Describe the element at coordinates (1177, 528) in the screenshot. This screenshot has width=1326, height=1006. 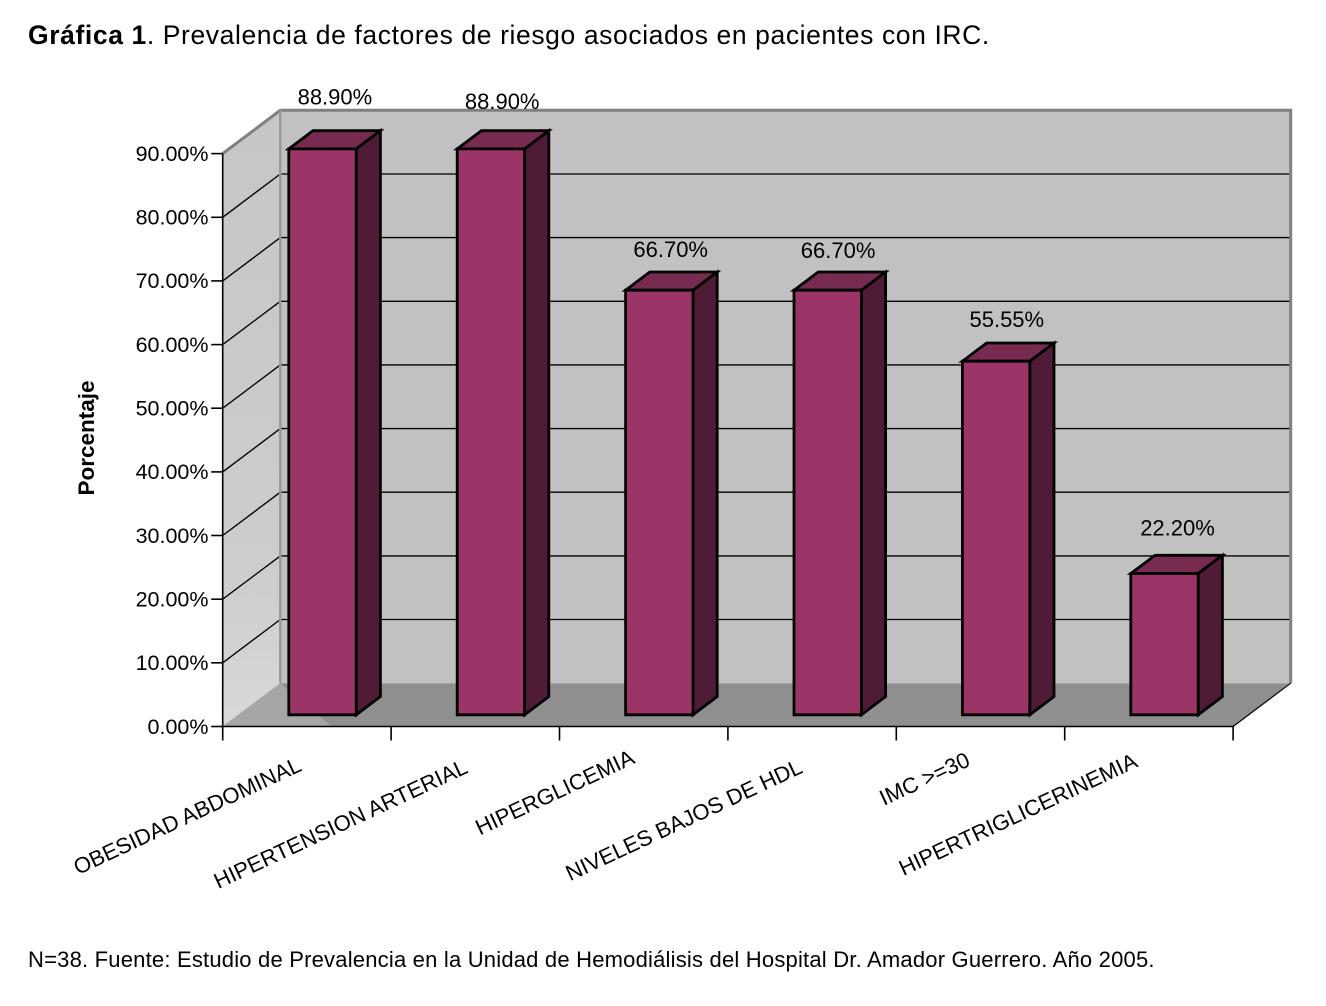
I see `svg-text: 22.20%` at that location.